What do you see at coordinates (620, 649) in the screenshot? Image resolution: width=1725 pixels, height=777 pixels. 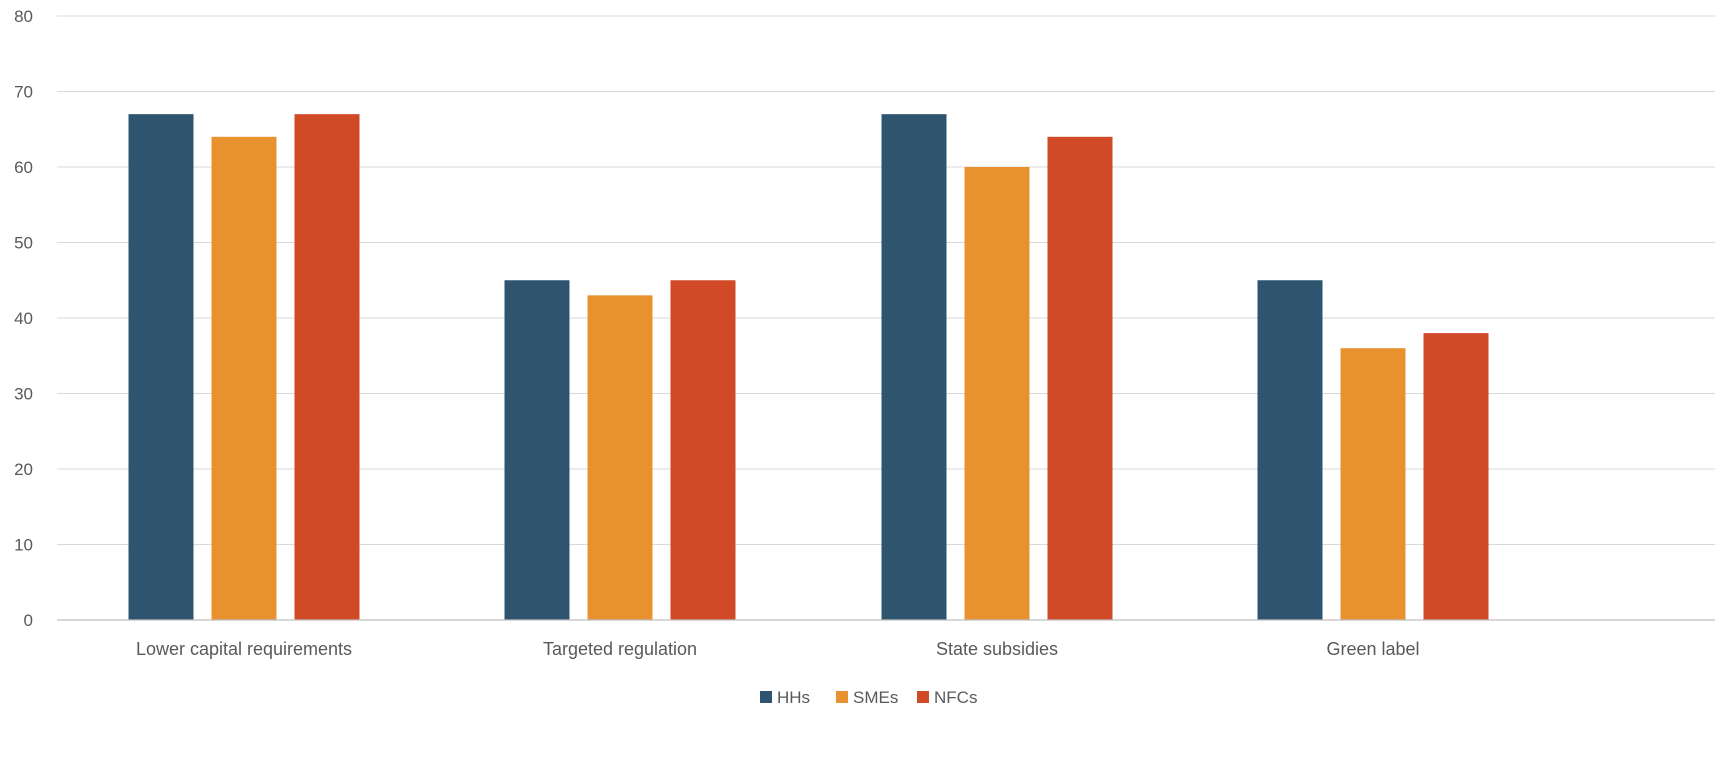 I see `x-category-label: Targeted regulation` at bounding box center [620, 649].